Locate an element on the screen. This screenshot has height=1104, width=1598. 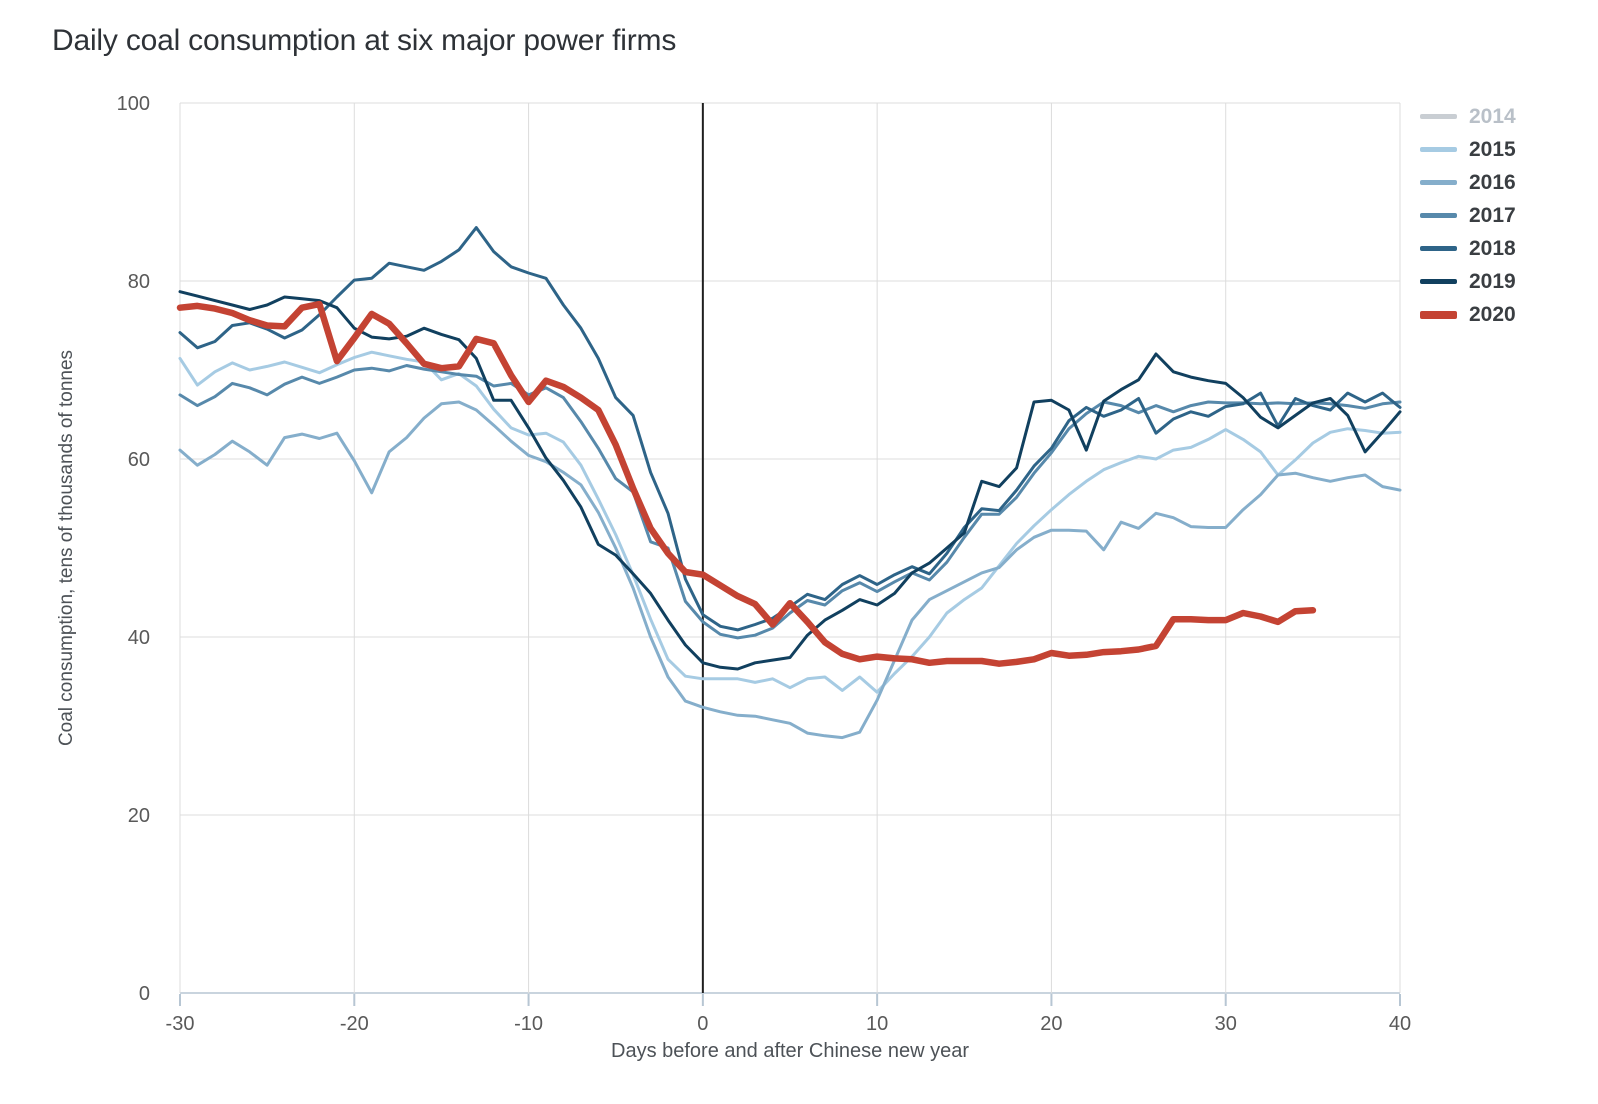
y-tick-label: 80 is located at coordinates (139, 282).